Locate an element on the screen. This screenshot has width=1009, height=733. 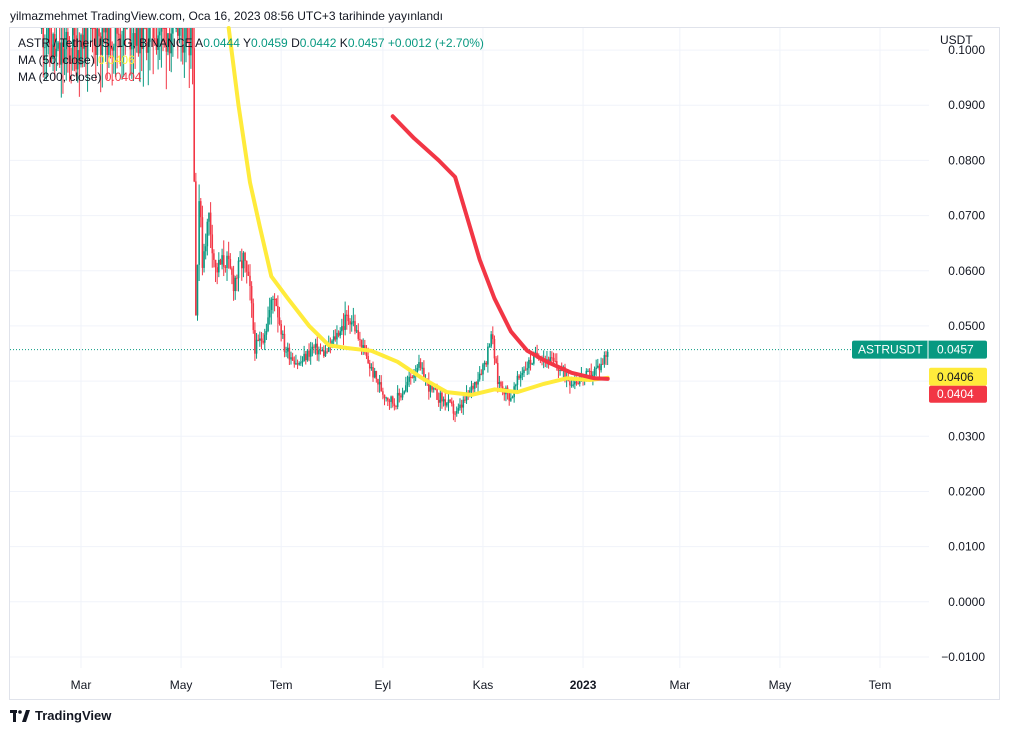
legend-ma200-row: MA (200, close) 0.0404 is located at coordinates (251, 77).